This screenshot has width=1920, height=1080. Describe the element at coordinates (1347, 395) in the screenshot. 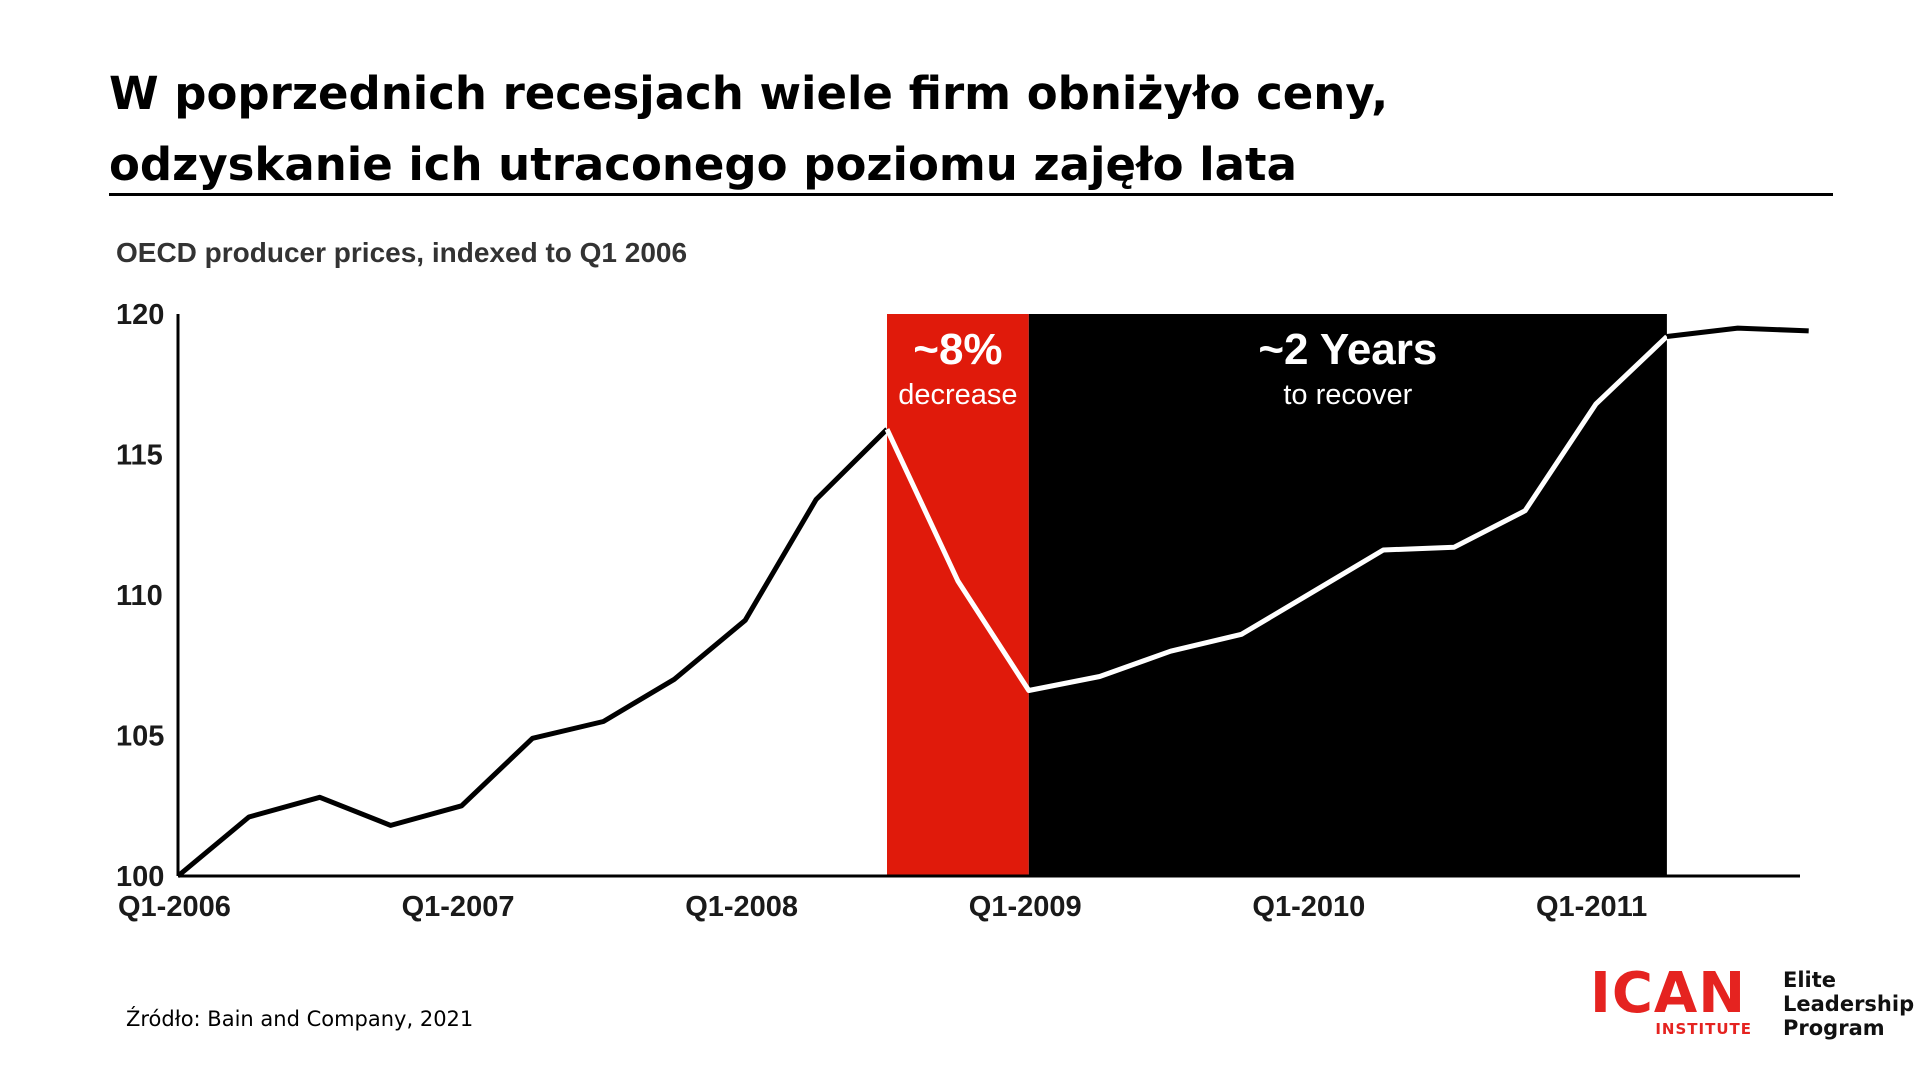

I see `region-sublabel-2: to recover` at that location.